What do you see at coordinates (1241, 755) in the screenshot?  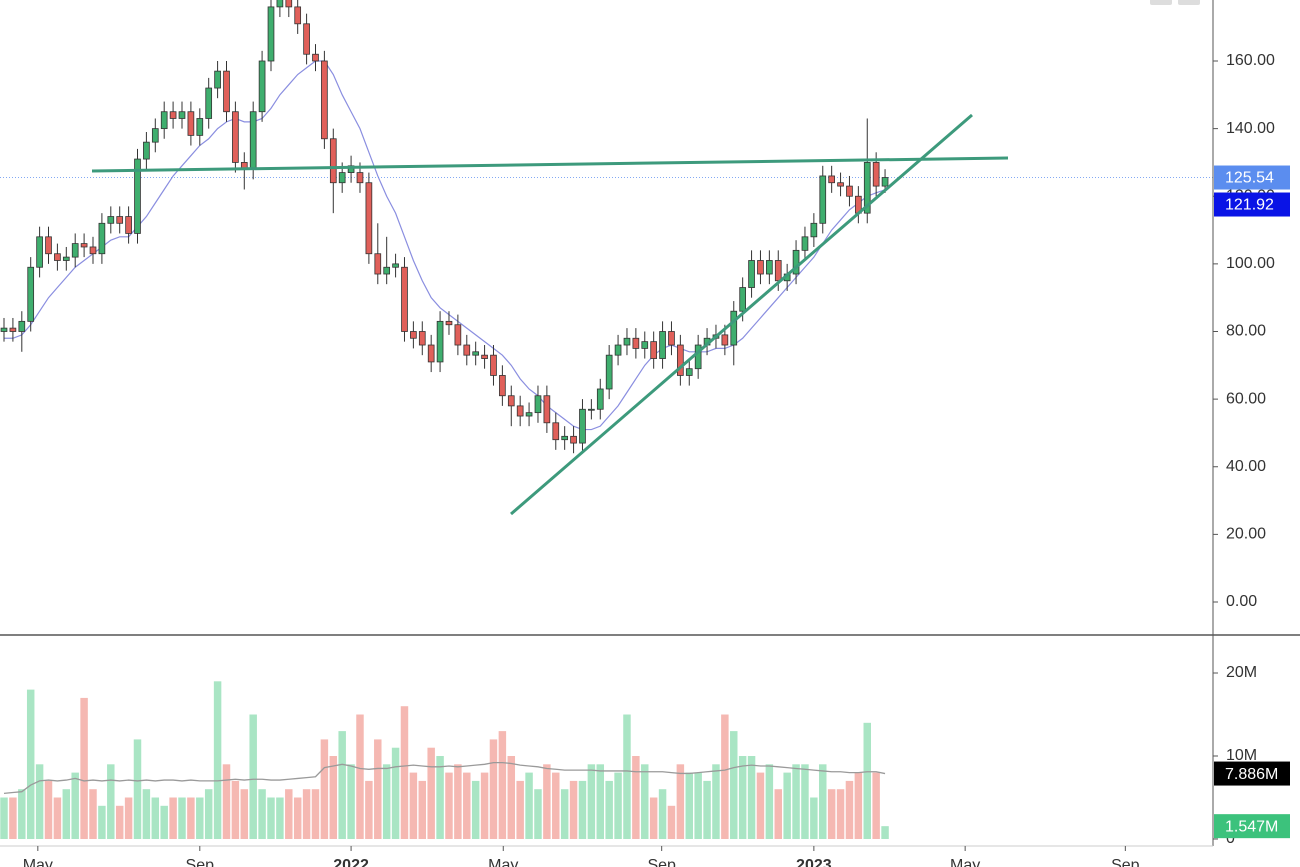 I see `volume-tick-label: 10M` at bounding box center [1241, 755].